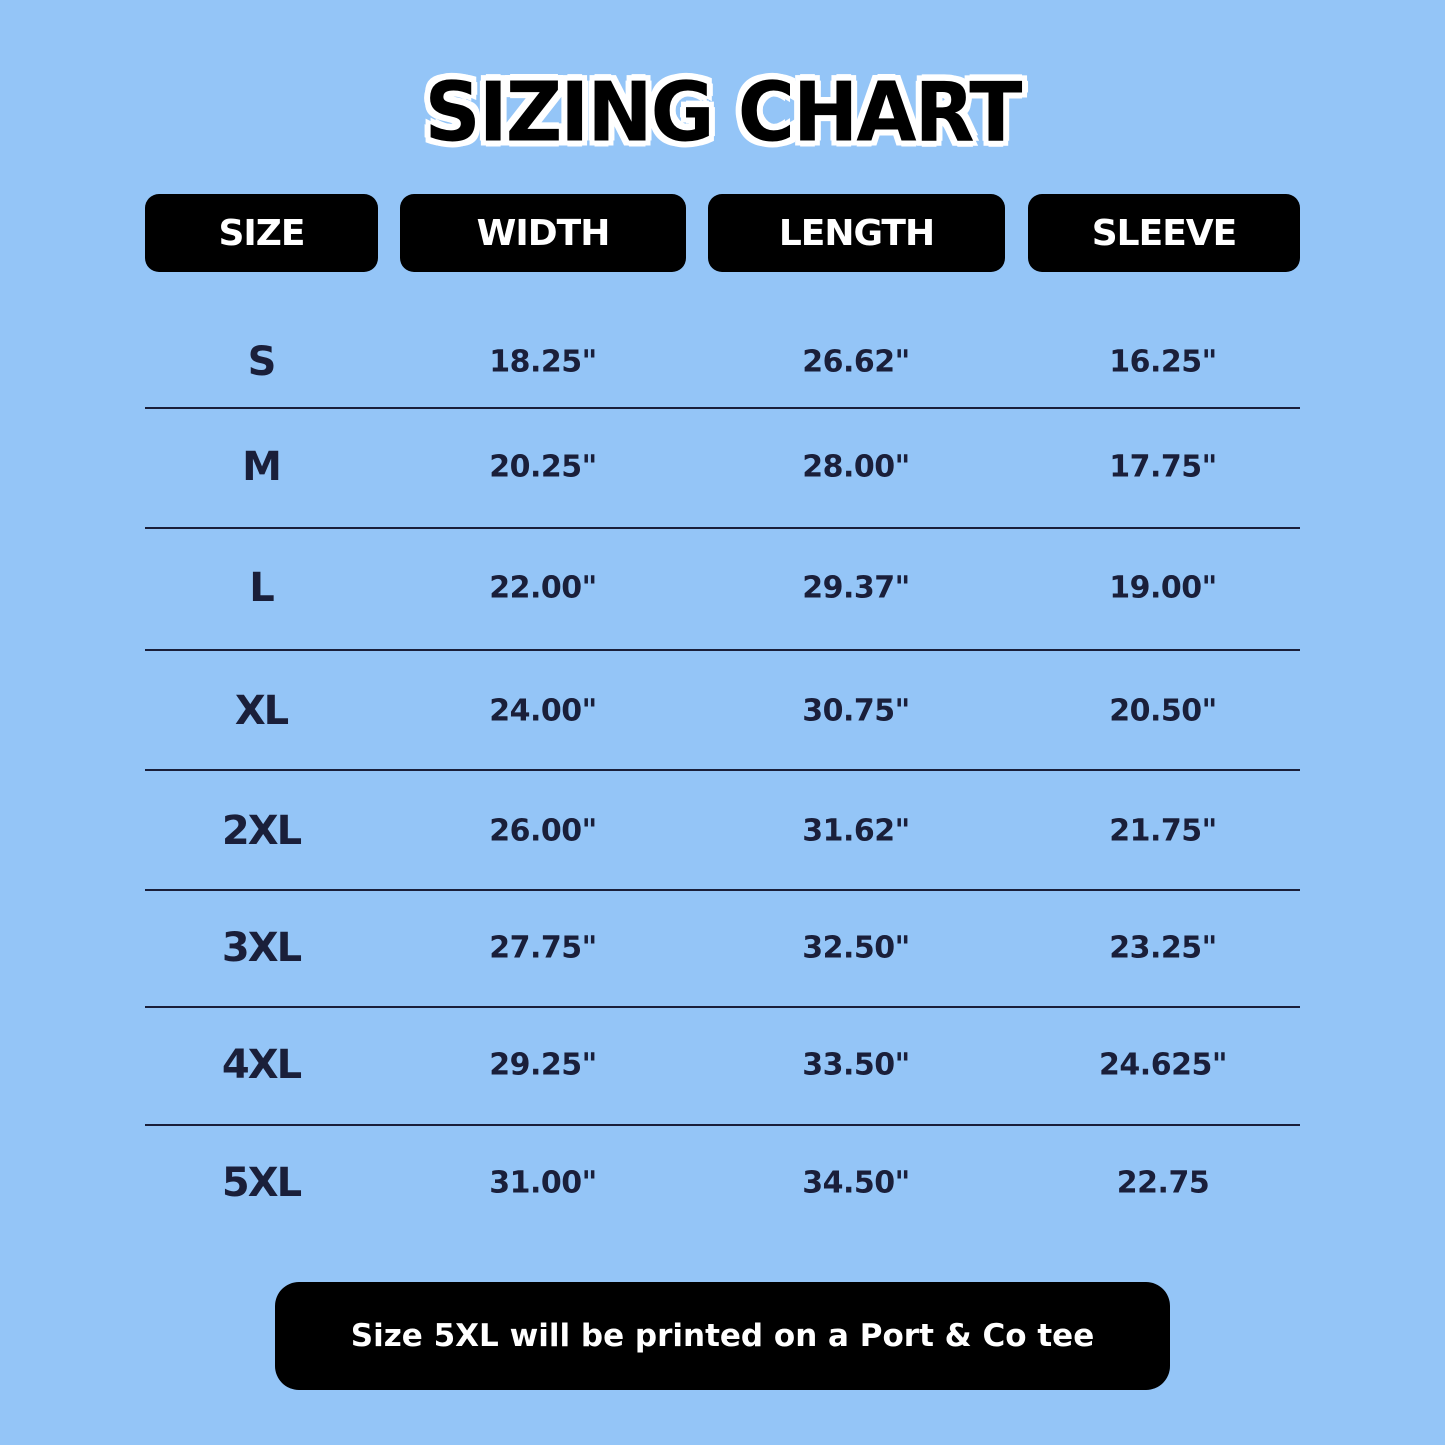 The height and width of the screenshot is (1445, 1445). I want to click on page-title: SIZING CHART, so click(723, 113).